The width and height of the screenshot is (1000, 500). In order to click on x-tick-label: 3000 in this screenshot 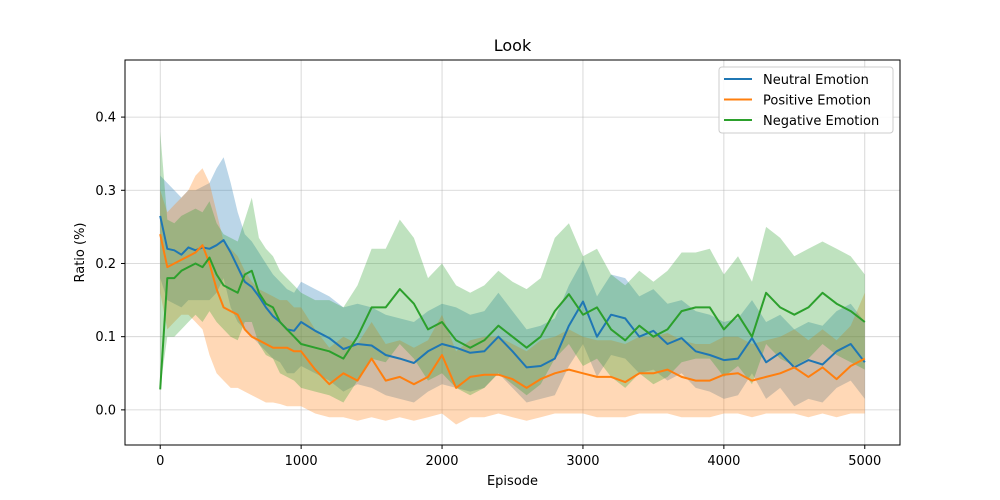, I will do `click(582, 461)`.